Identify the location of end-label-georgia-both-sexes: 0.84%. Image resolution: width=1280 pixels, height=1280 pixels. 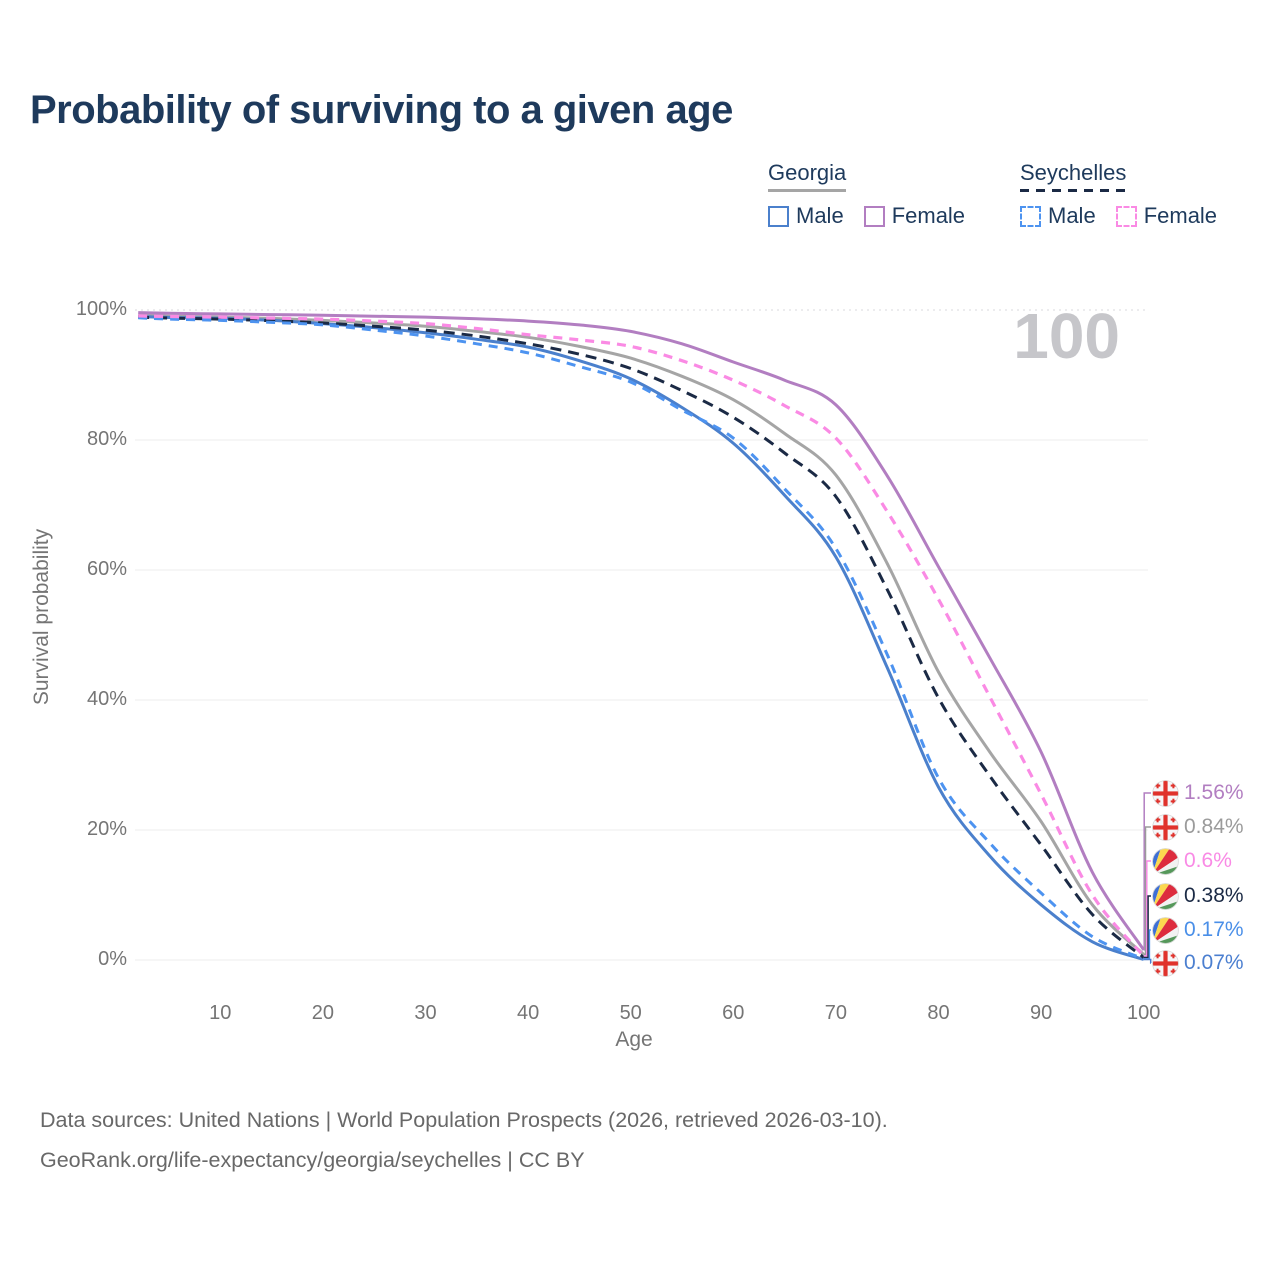
(1198, 827).